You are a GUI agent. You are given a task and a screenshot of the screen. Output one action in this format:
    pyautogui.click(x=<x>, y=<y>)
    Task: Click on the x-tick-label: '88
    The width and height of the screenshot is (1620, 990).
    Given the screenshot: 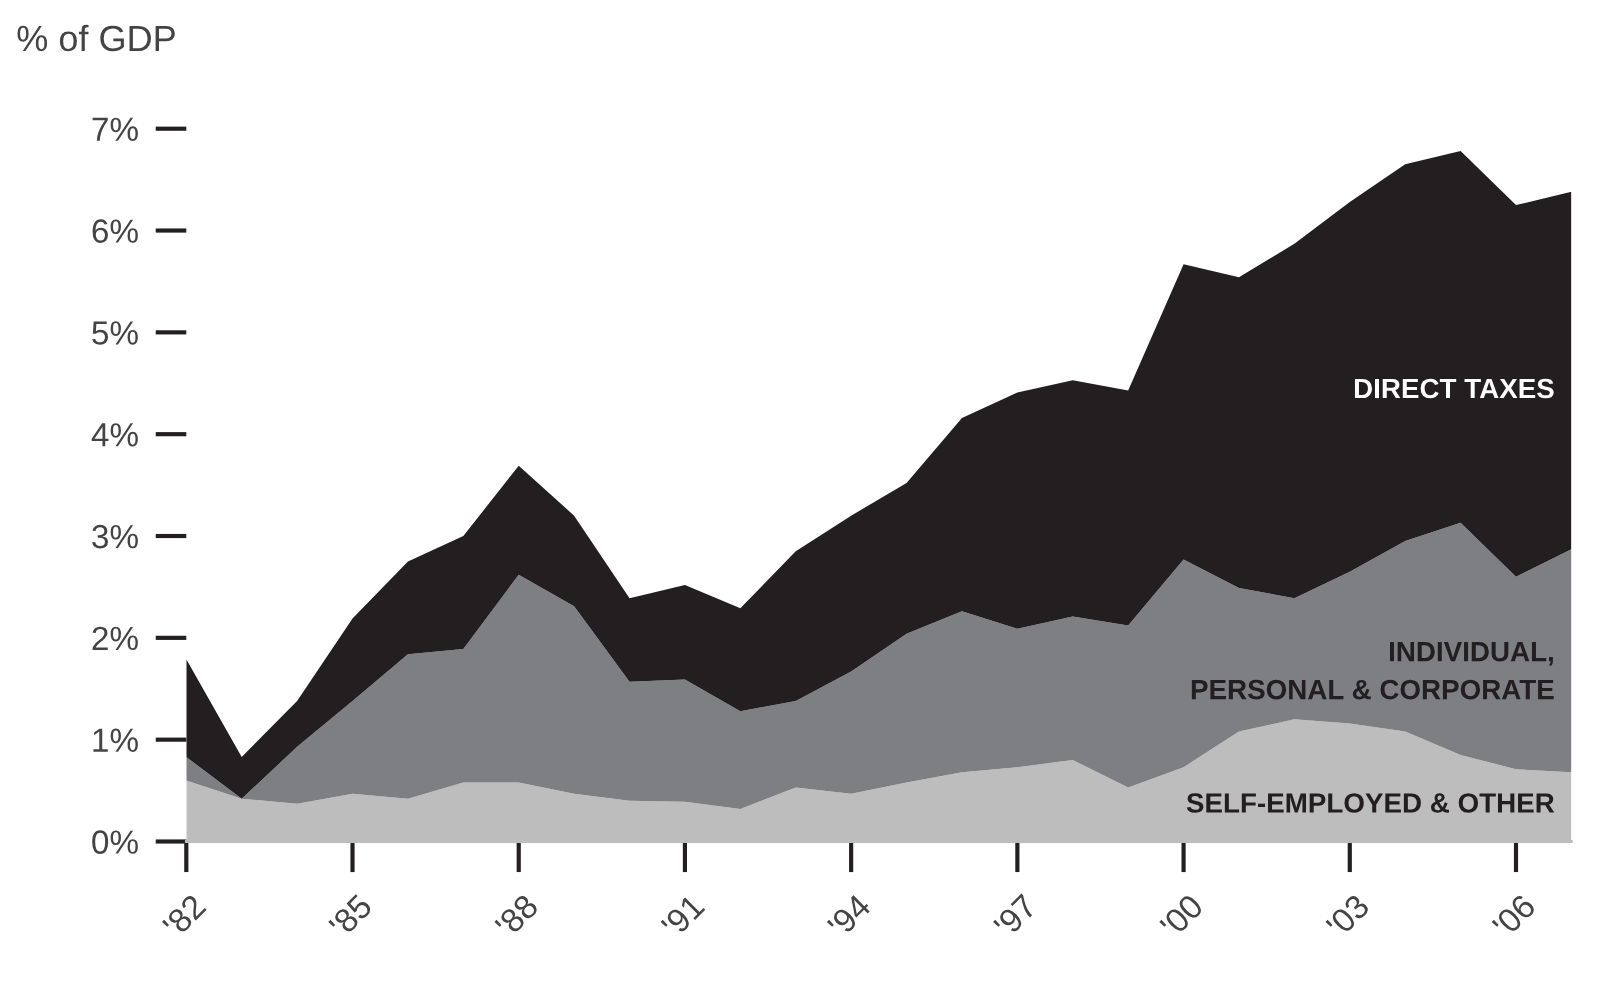 What is the action you would take?
    pyautogui.click(x=517, y=916)
    